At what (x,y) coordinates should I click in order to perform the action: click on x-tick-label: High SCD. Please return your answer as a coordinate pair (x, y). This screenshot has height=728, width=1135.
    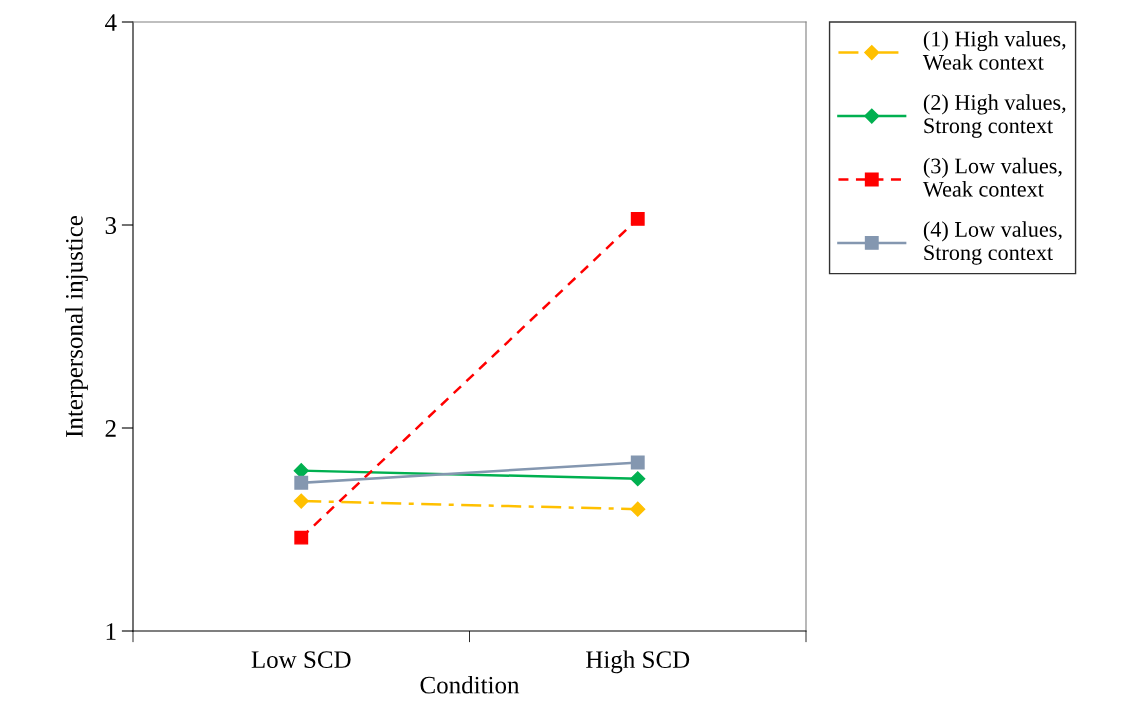
    Looking at the image, I should click on (638, 662).